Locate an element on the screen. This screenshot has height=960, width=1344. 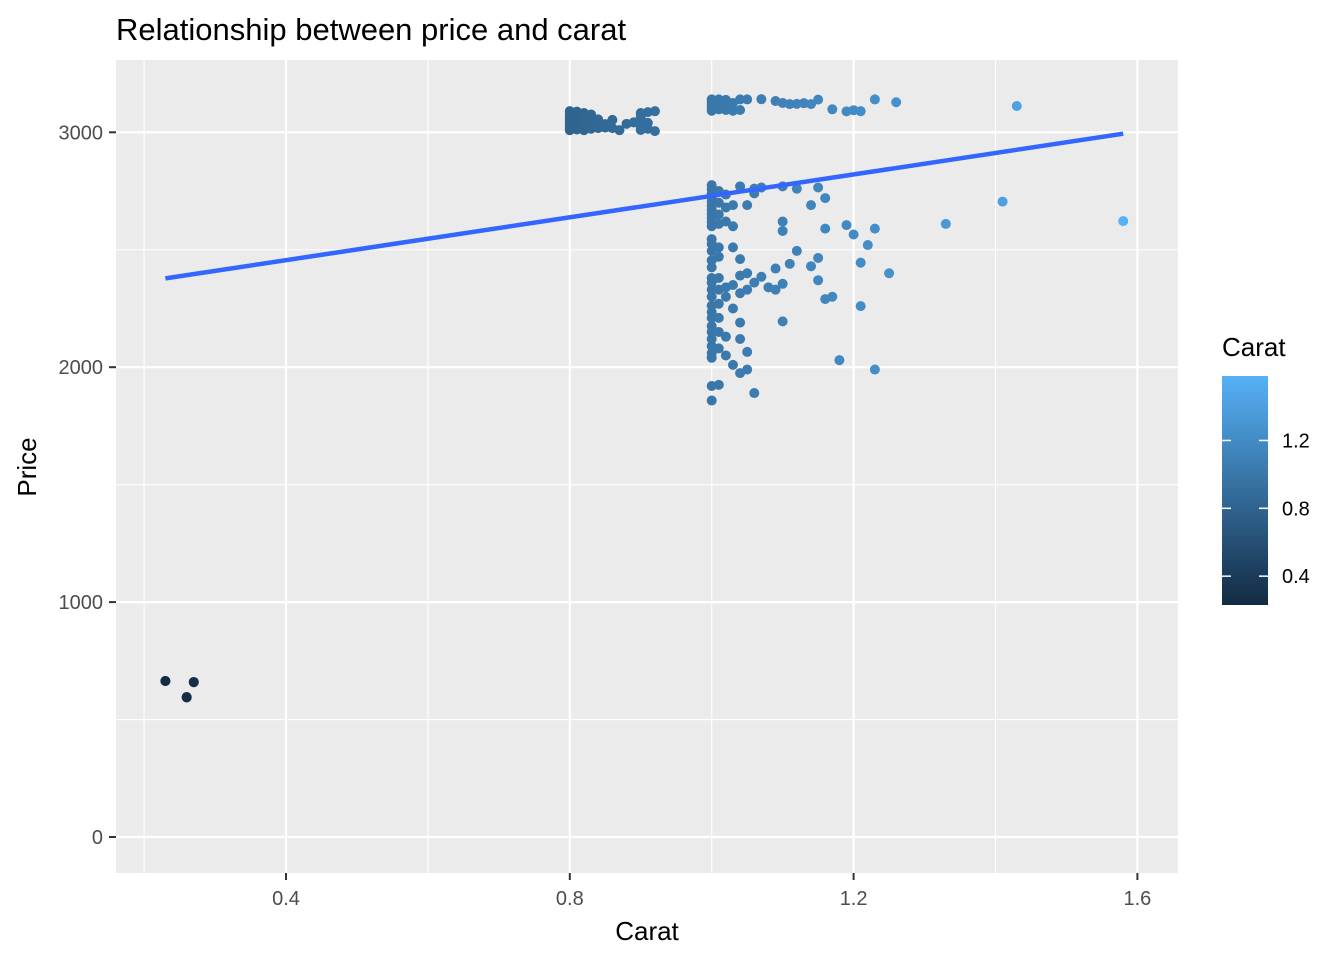
y-tick-label: 1000 is located at coordinates (81, 603).